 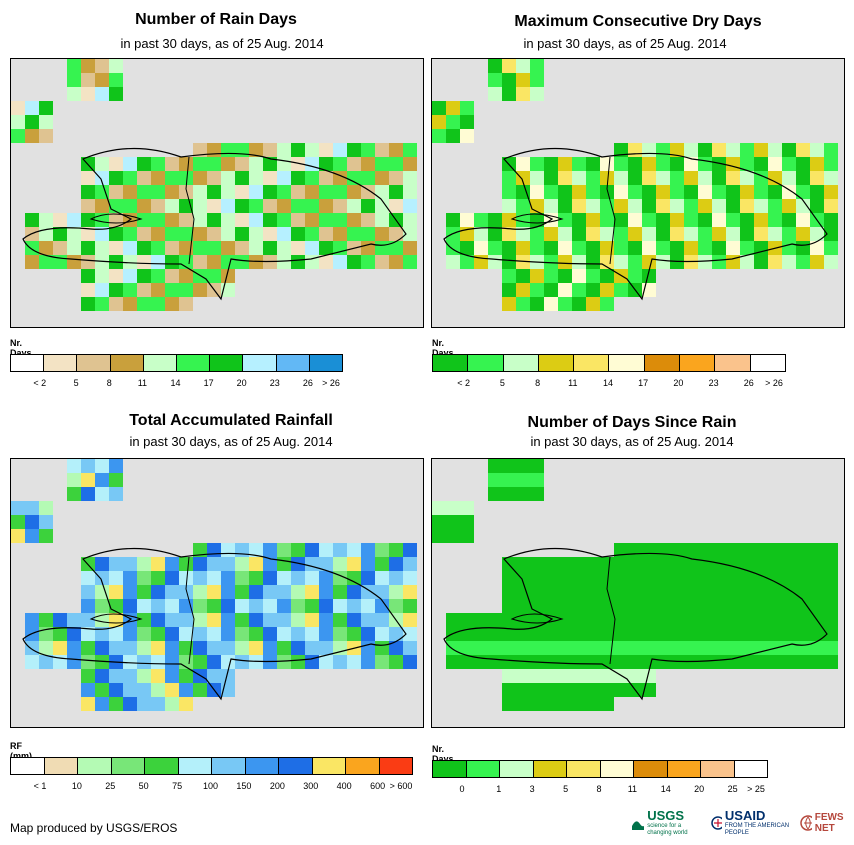 What do you see at coordinates (211, 766) in the screenshot?
I see `legend-bar` at bounding box center [211, 766].